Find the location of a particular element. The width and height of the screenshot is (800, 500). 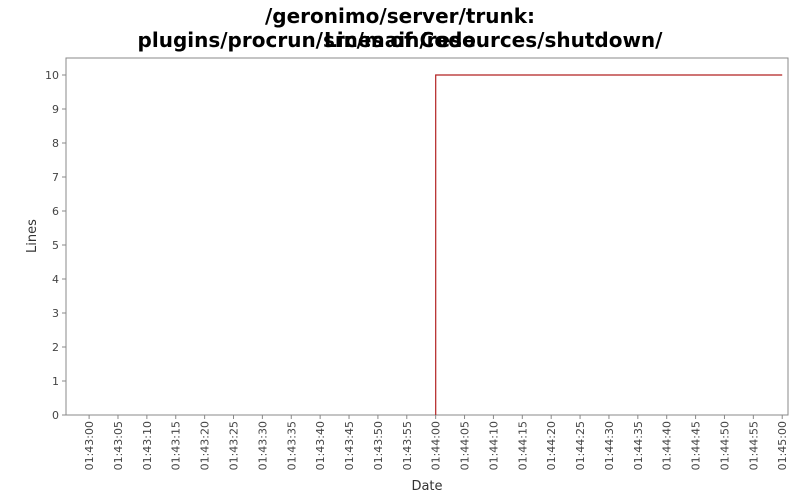

x-tick-label: 01:44:50 is located at coordinates (724, 445).